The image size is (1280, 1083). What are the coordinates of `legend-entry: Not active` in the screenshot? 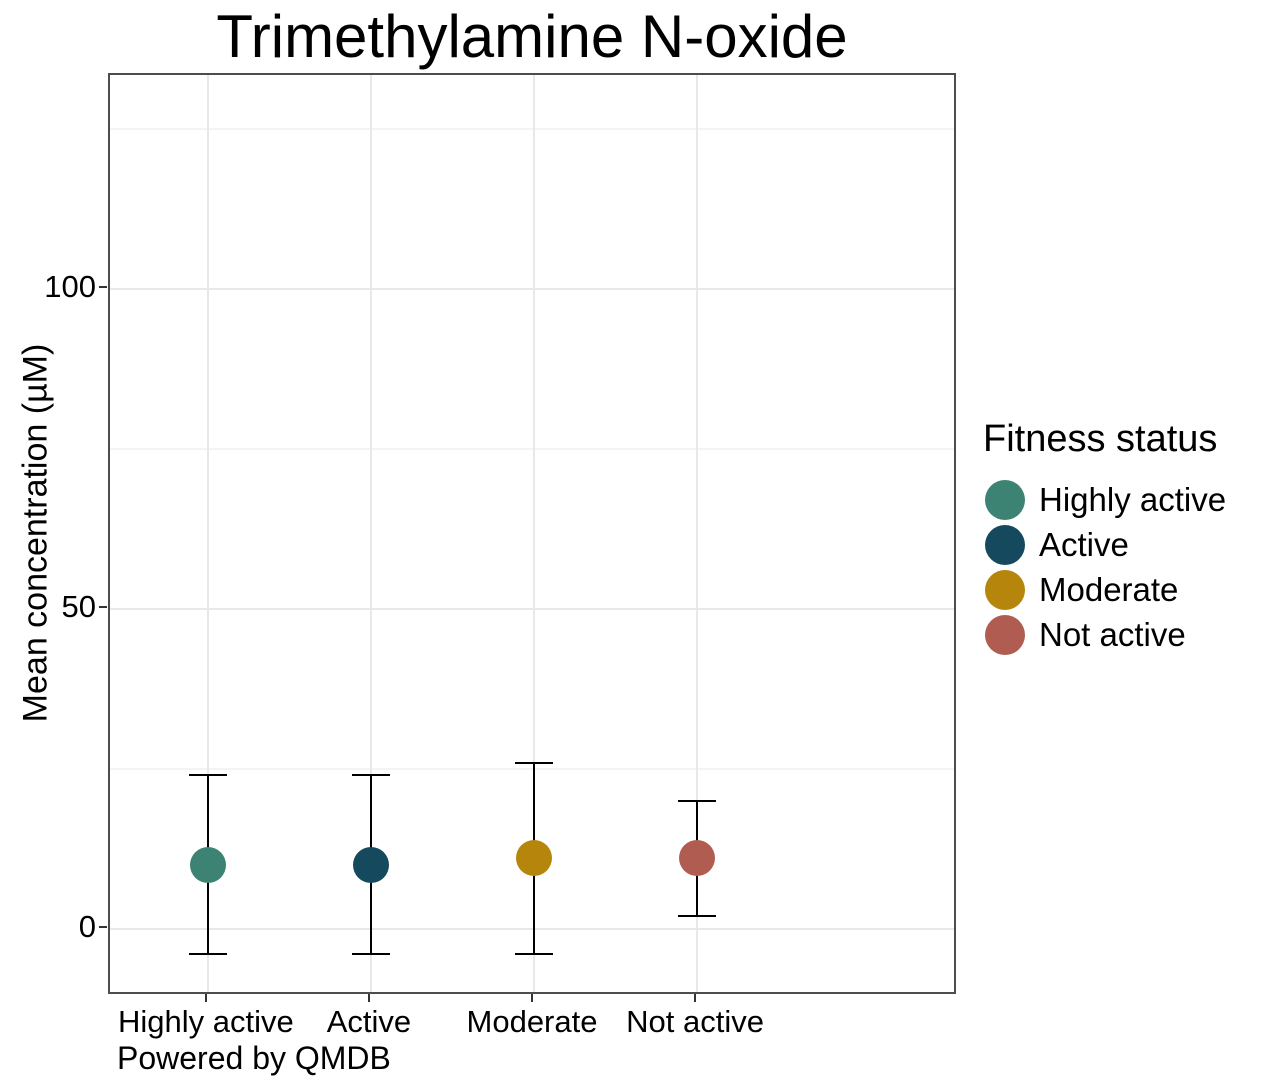 It's located at (1105, 634).